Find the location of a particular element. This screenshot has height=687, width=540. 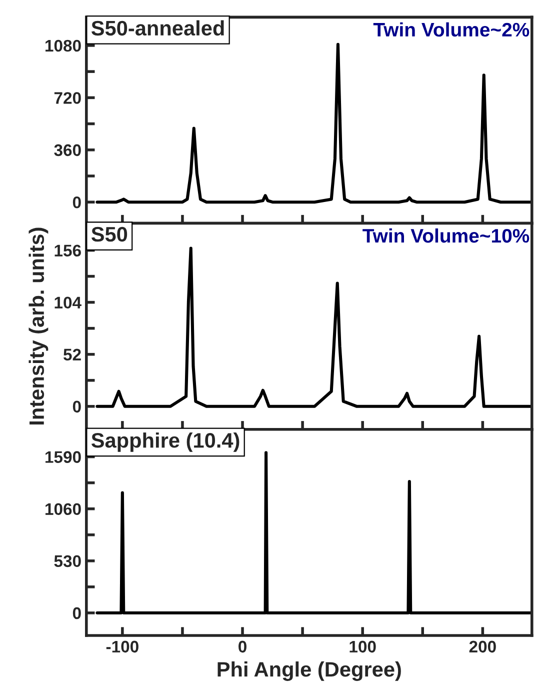

y-tick-label: 360 is located at coordinates (67, 150).